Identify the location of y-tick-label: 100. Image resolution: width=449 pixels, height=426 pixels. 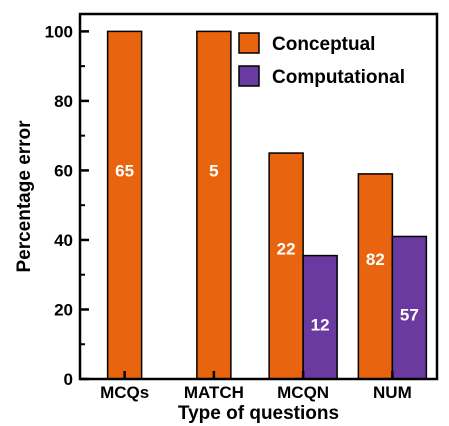
(59, 31).